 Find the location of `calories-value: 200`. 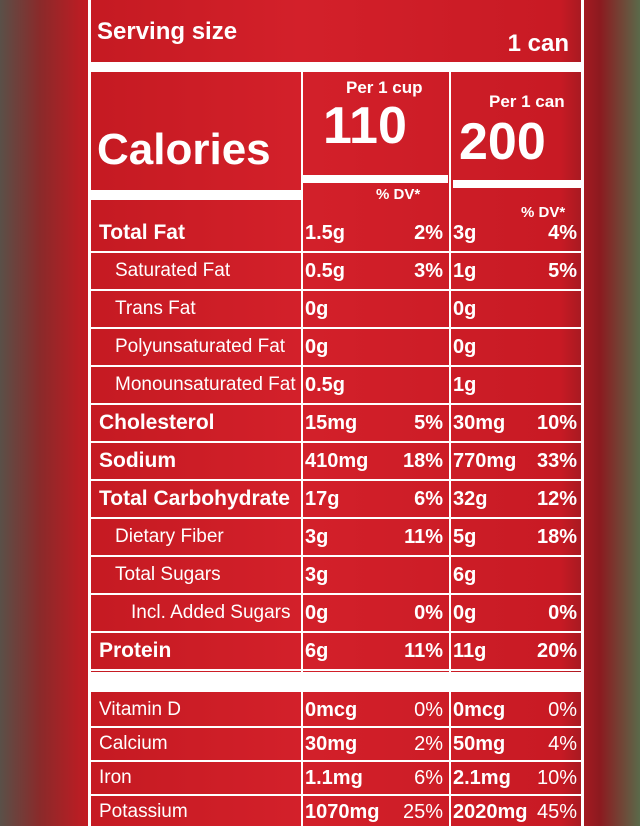

calories-value: 200 is located at coordinates (502, 142).